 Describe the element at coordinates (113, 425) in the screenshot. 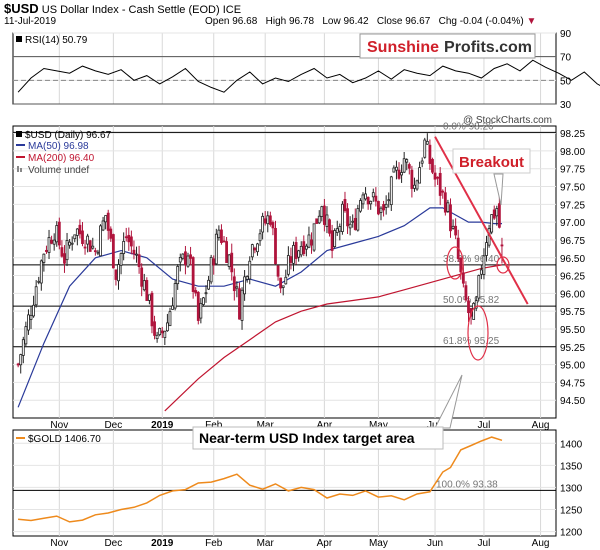

I see `month-label: Dec` at that location.